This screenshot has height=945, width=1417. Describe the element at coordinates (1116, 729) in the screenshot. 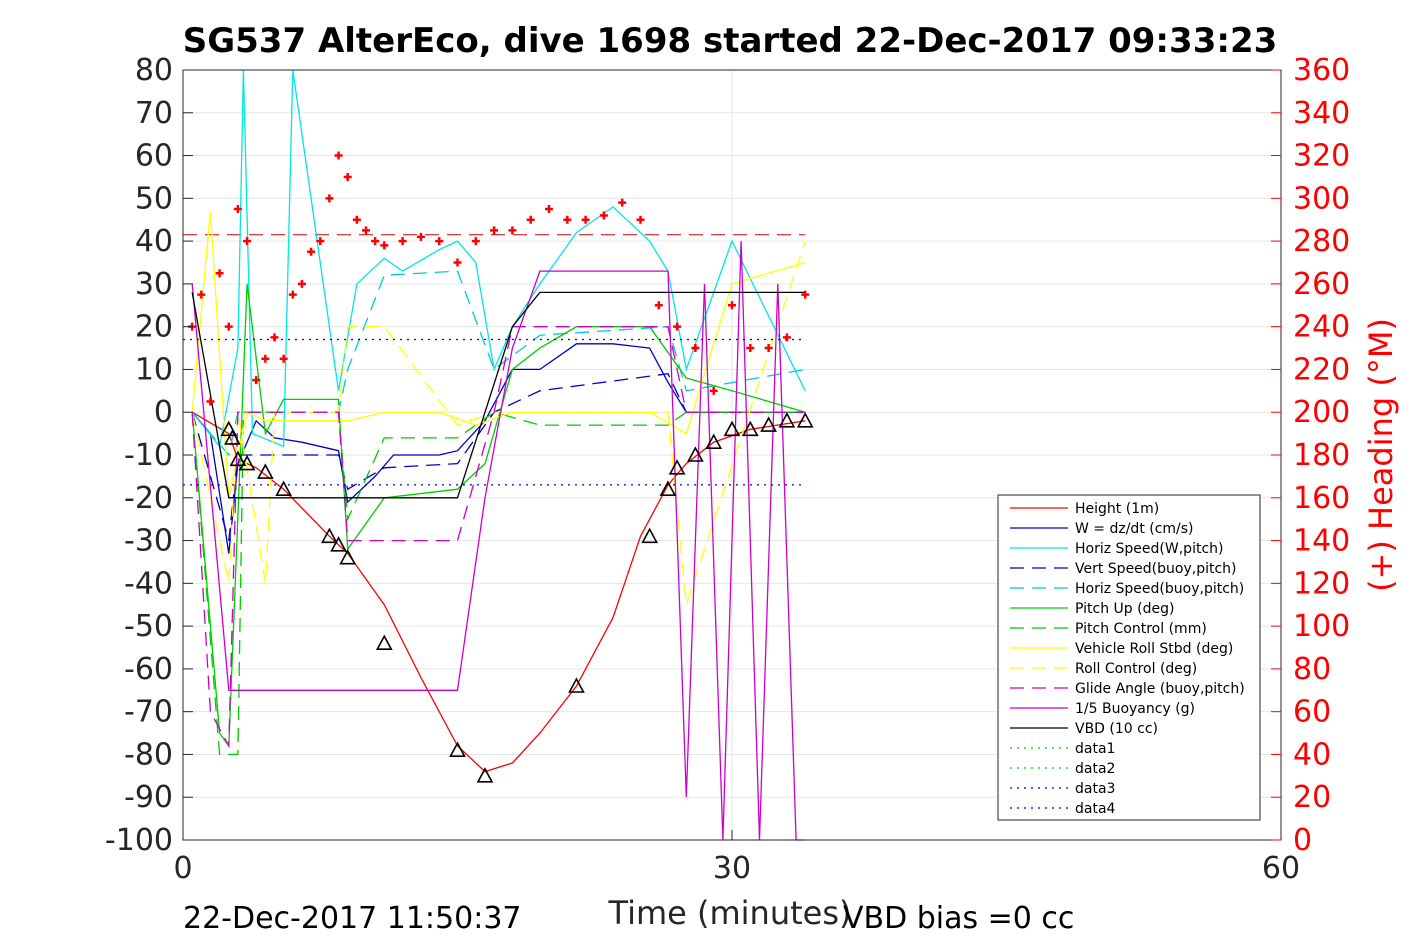

I see `legend-label-11: VBD (10 cc)` at that location.